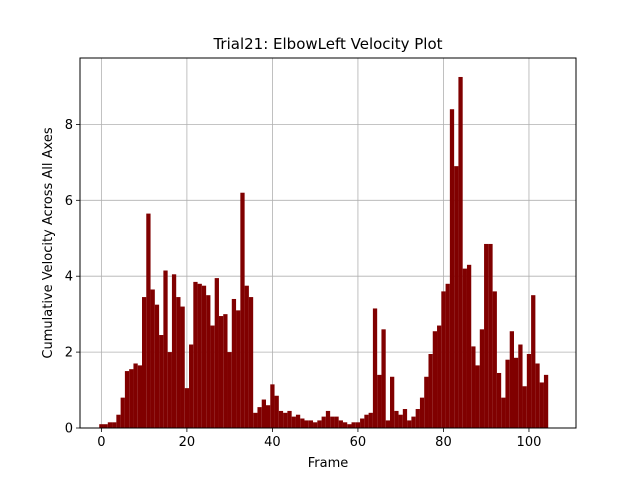 This screenshot has width=640, height=480. What do you see at coordinates (328, 463) in the screenshot?
I see `x-axis-label: Frame` at bounding box center [328, 463].